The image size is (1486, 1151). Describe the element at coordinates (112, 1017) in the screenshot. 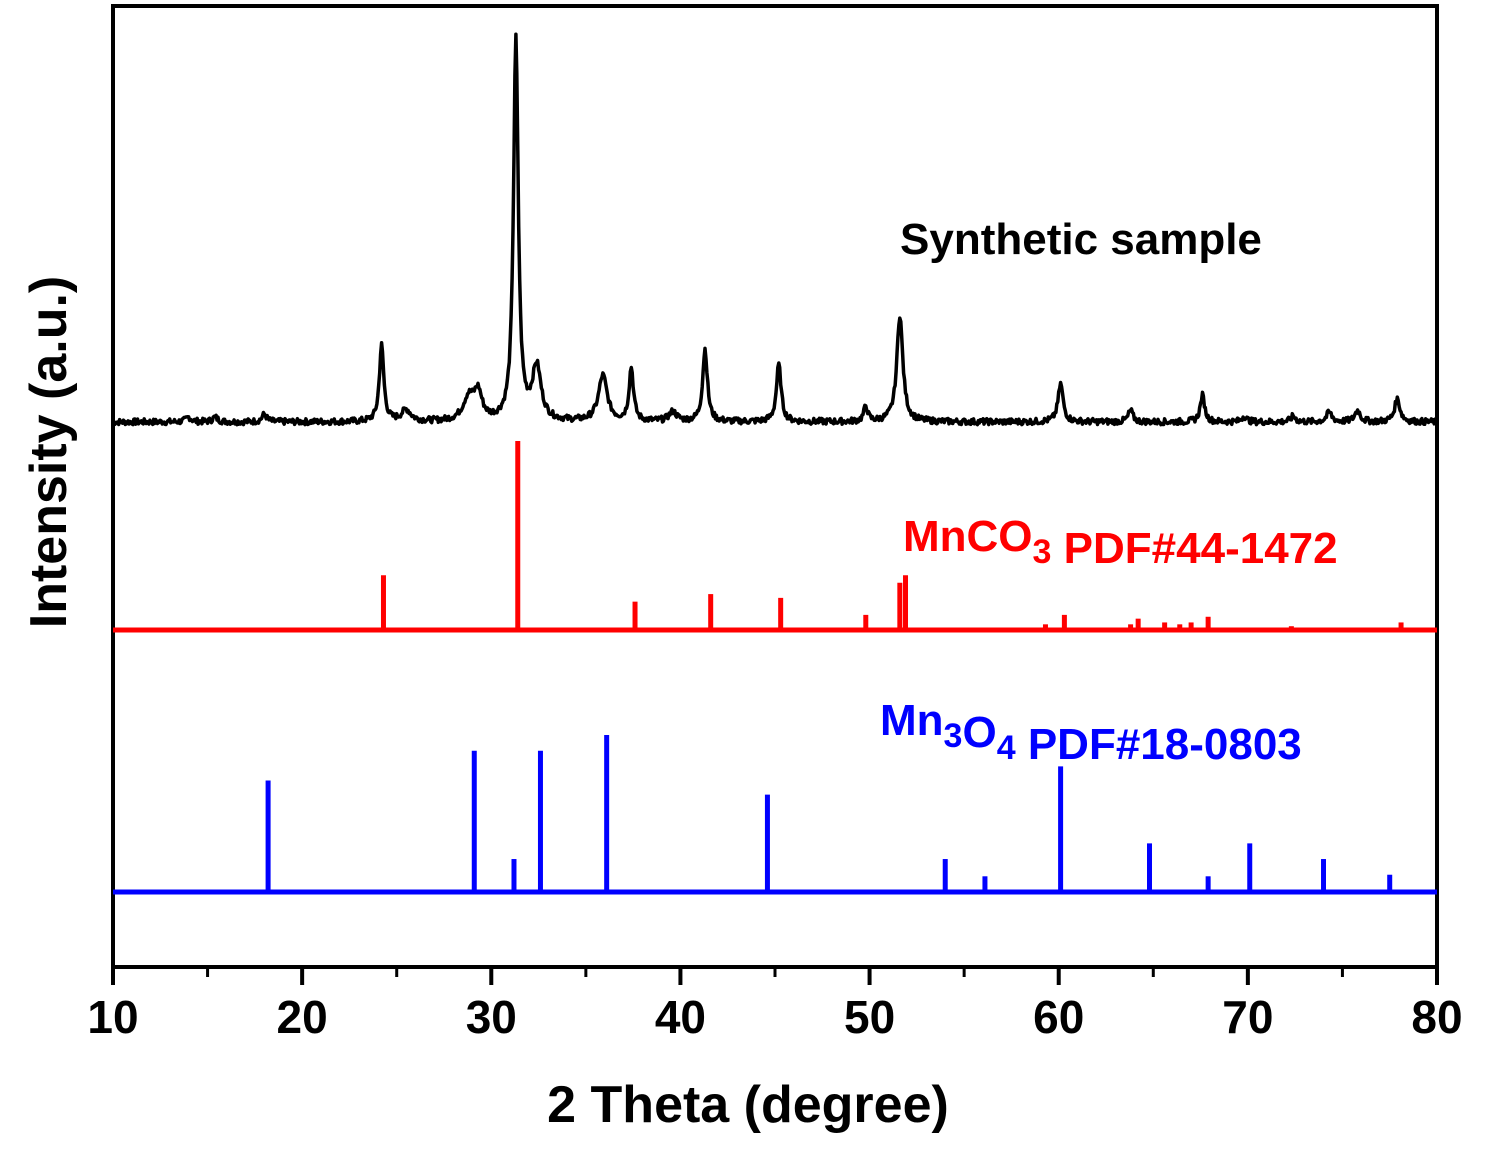

I see `x-tick-label-10: 10` at that location.